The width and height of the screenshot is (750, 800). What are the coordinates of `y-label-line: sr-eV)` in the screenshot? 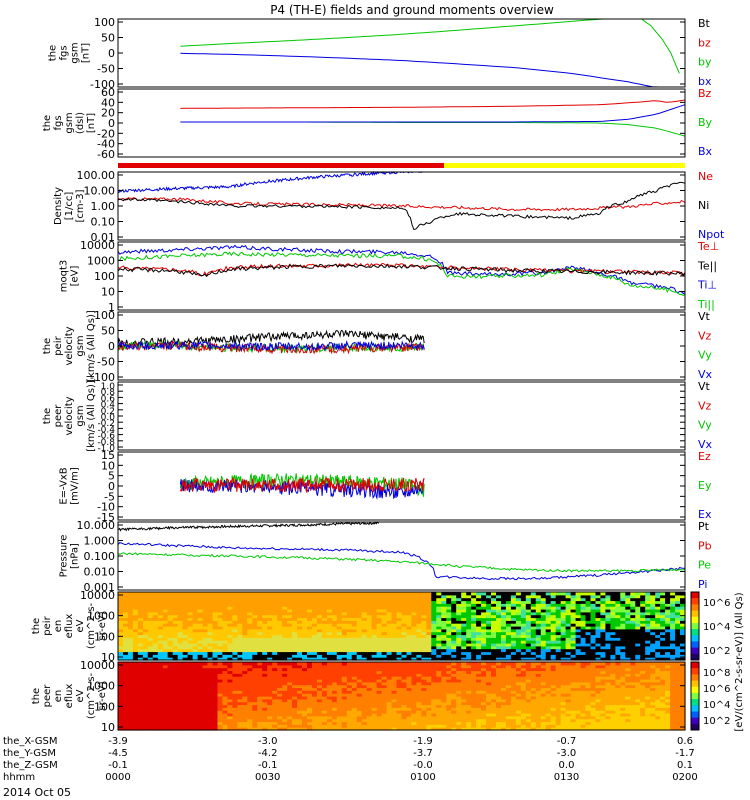 It's located at (102, 625).